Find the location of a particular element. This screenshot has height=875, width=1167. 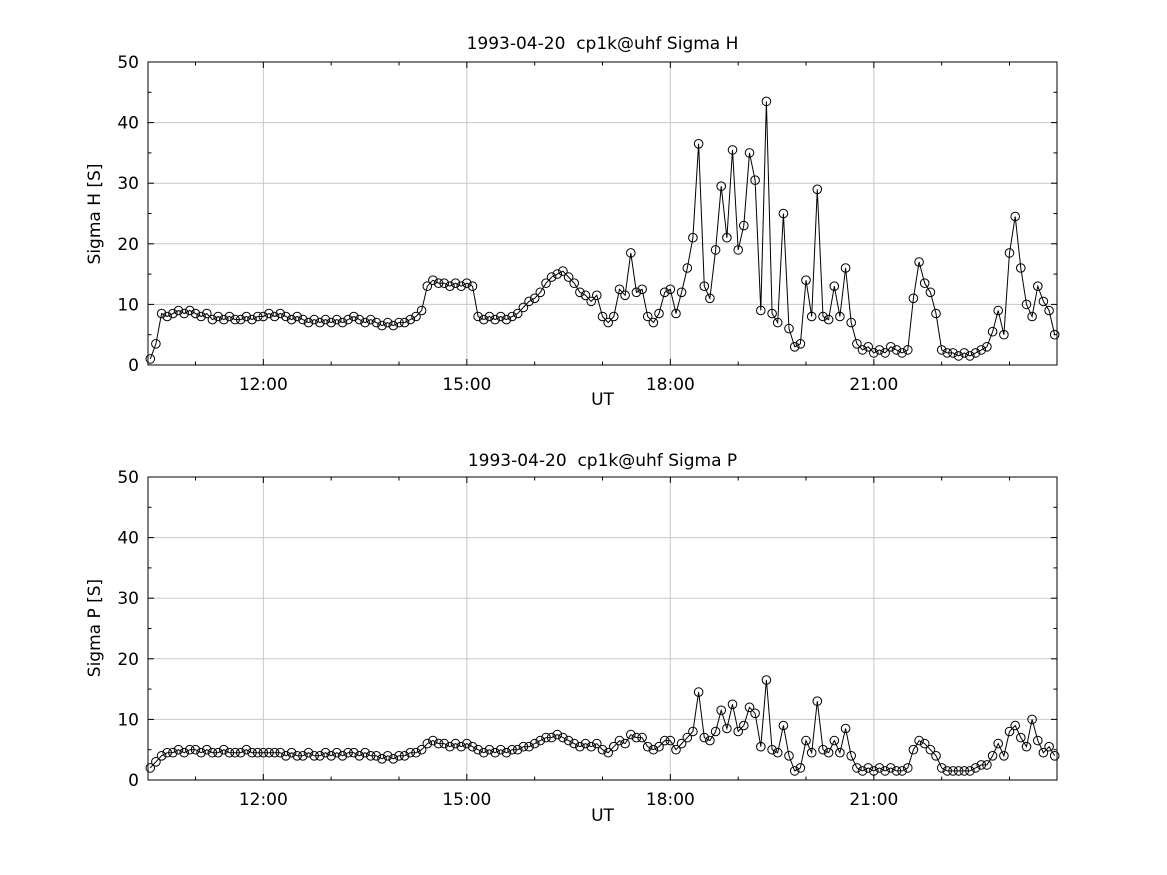

chart-title: 1993-04-20 cp1k@uhf Sigma P is located at coordinates (602, 461).